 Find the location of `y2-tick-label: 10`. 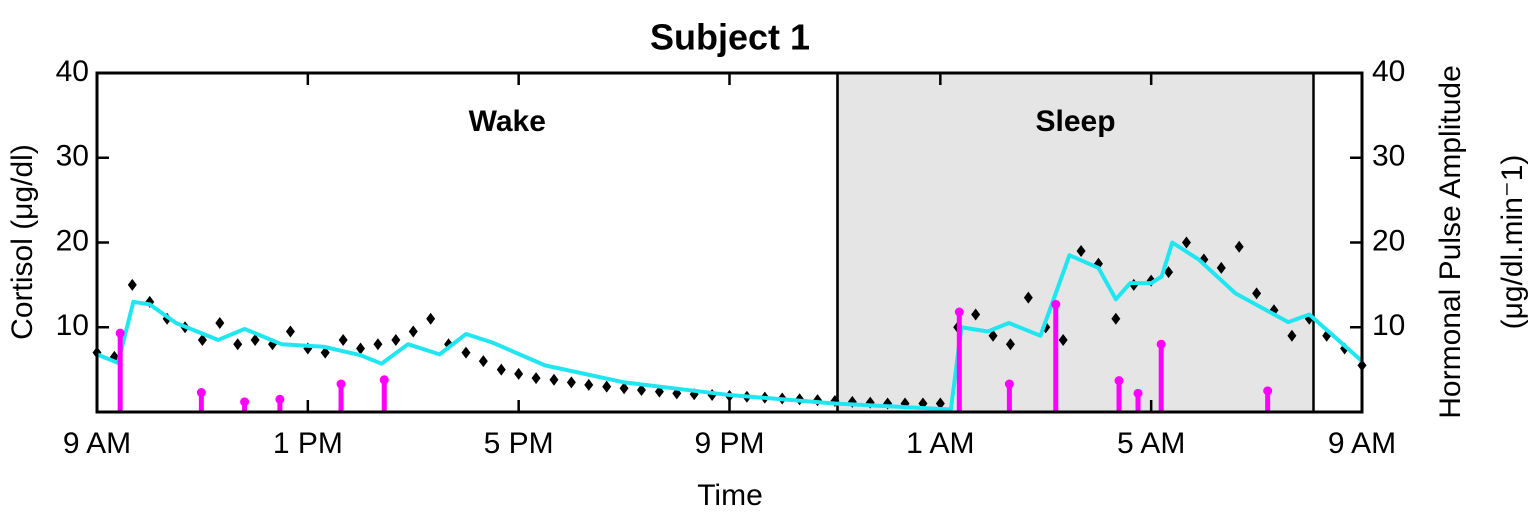

y2-tick-label: 10 is located at coordinates (1388, 325).